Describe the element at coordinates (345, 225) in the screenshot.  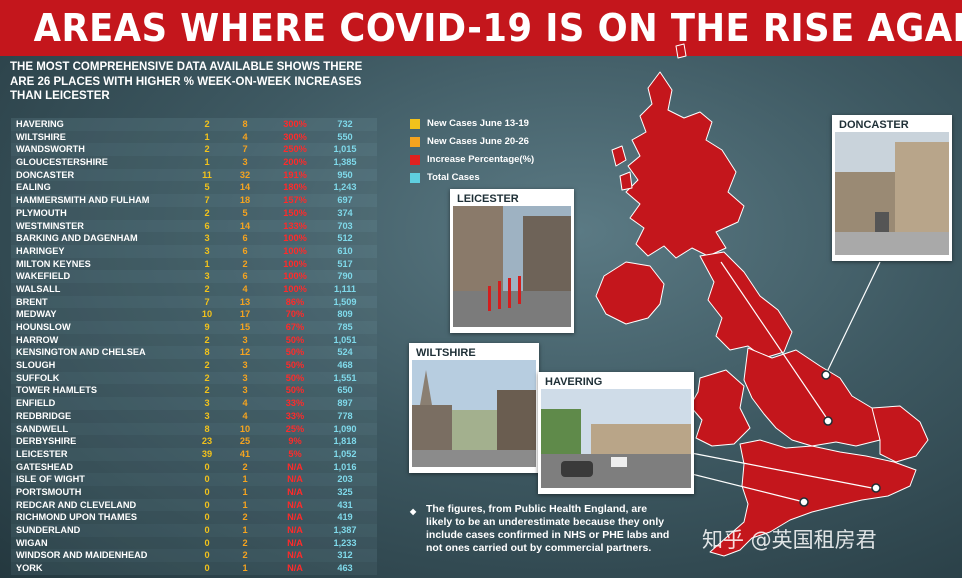
I see `total-cases: 703` at that location.